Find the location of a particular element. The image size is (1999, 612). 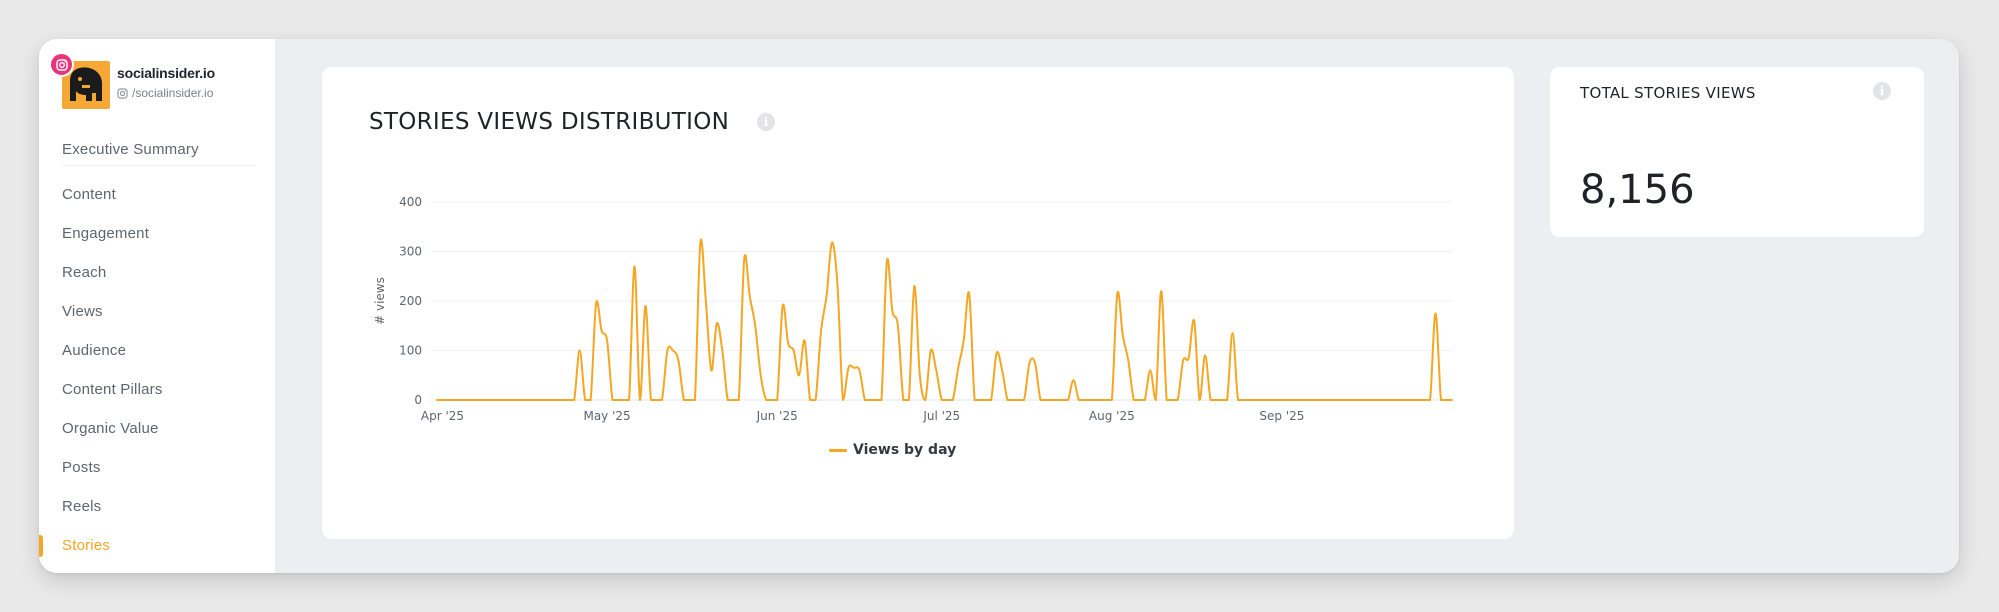

y-tick-label: 200 is located at coordinates (410, 301).